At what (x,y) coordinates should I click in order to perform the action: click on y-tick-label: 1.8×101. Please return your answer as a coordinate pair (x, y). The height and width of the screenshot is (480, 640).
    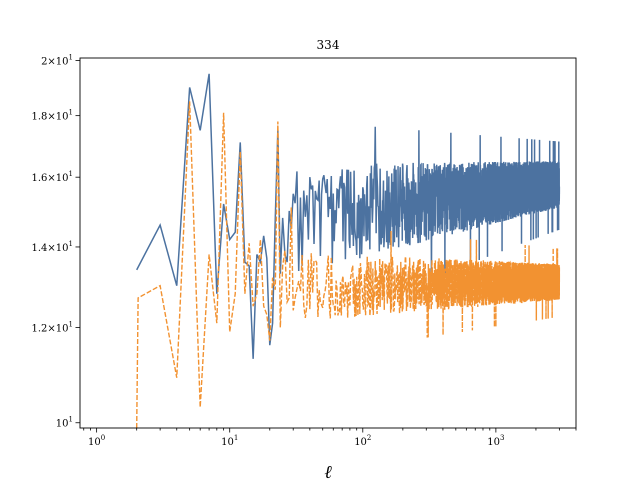
    Looking at the image, I should click on (52, 116).